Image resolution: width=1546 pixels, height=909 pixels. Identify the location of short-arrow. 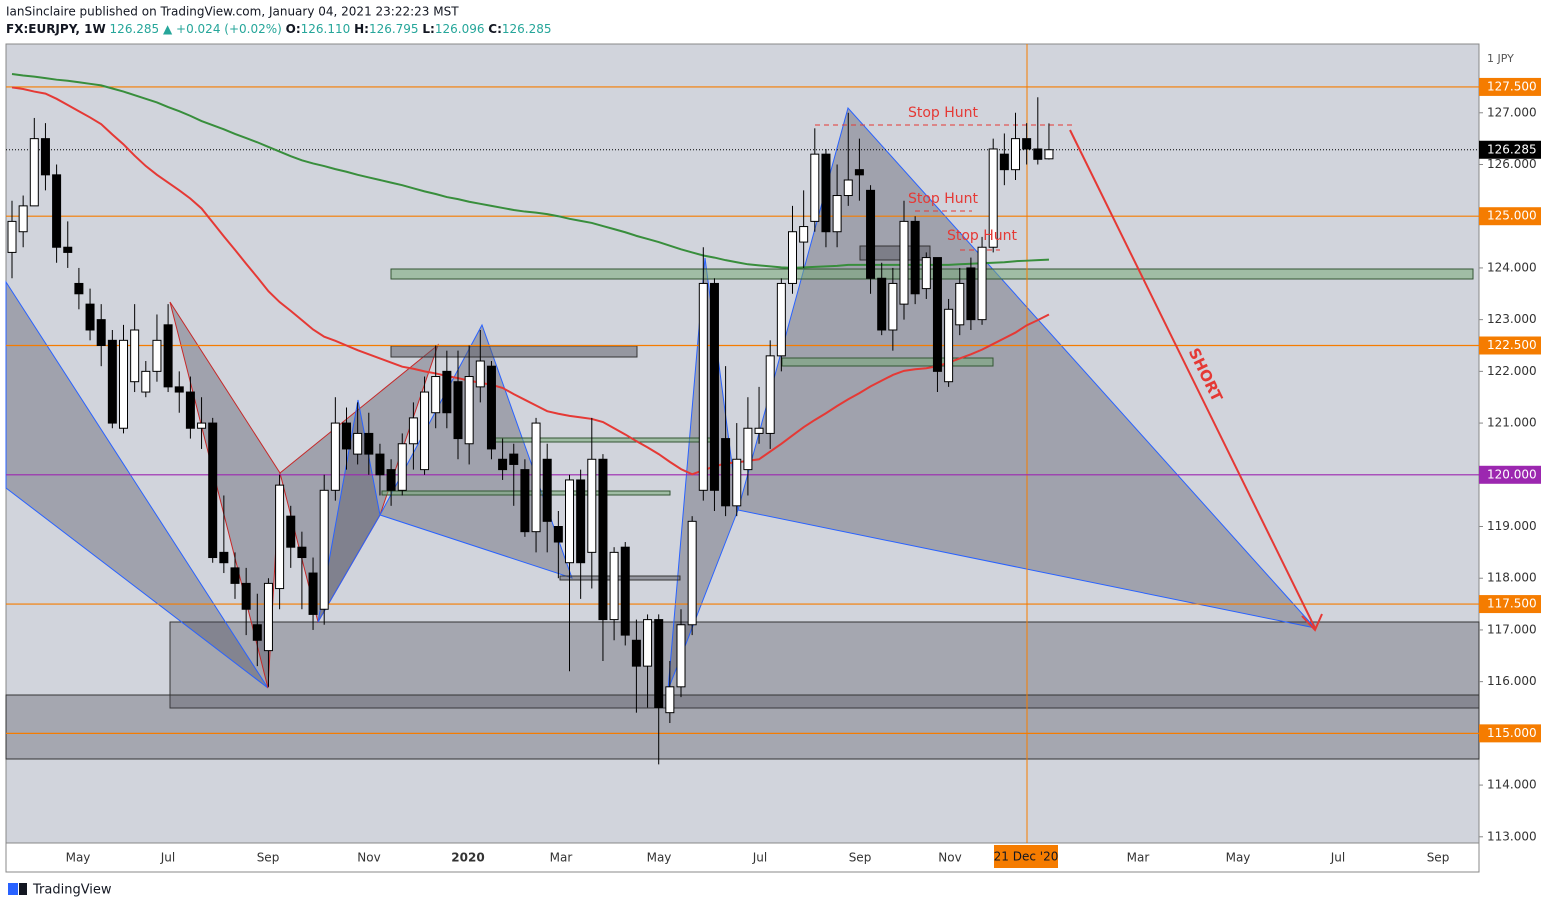
(1196, 380).